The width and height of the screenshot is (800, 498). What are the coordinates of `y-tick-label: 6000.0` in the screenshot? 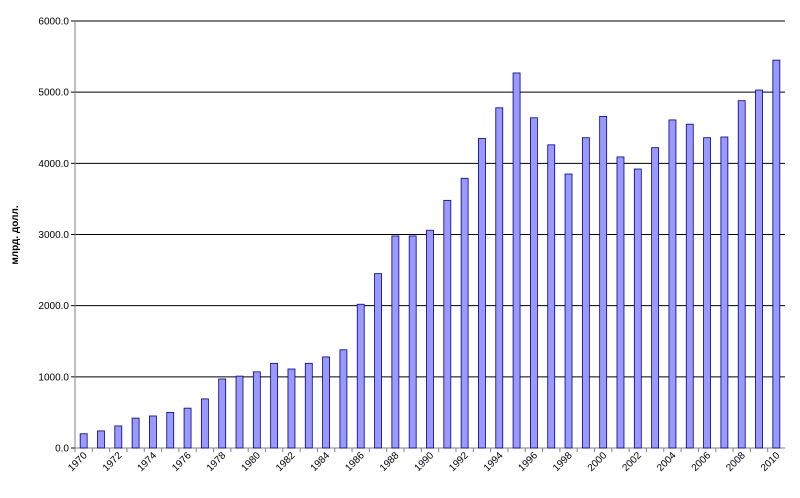 It's located at (53, 22).